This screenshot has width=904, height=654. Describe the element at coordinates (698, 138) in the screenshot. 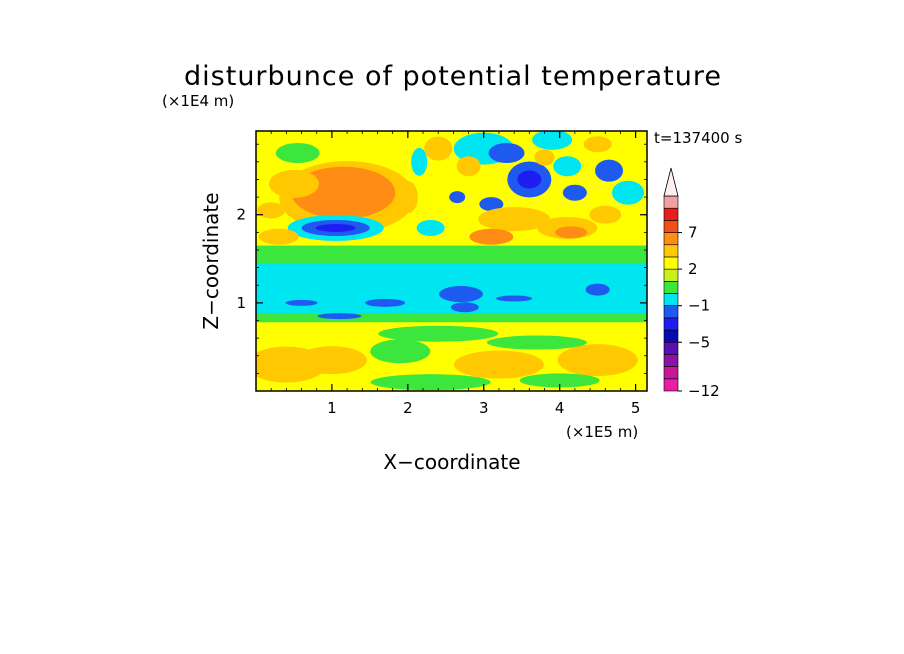

I see `time-label: t=137400 s` at that location.